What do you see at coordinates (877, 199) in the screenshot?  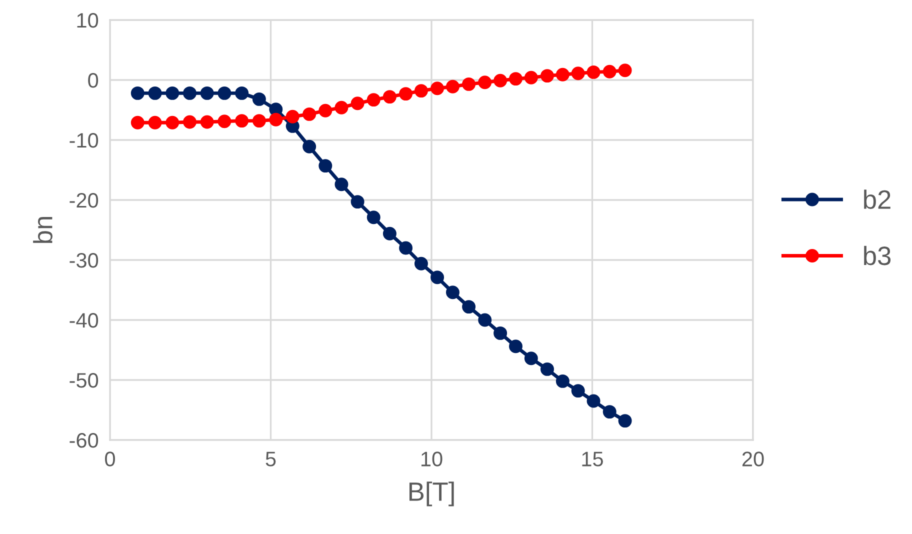 I see `legend-label: b2` at bounding box center [877, 199].